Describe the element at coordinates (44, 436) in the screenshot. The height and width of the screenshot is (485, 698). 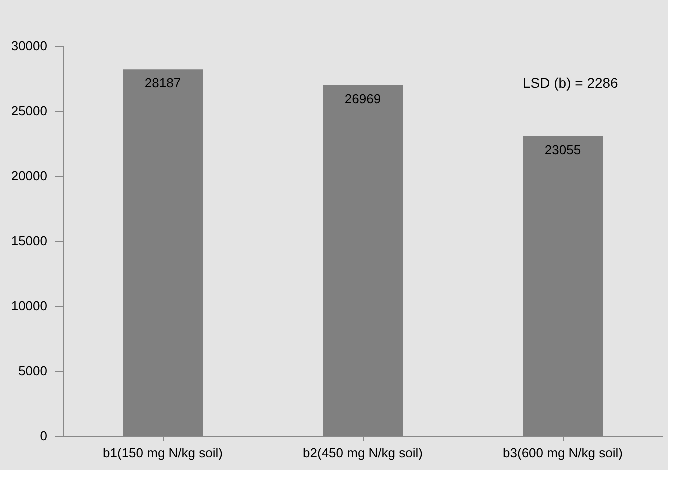
I see `y-tick-label: 0` at that location.